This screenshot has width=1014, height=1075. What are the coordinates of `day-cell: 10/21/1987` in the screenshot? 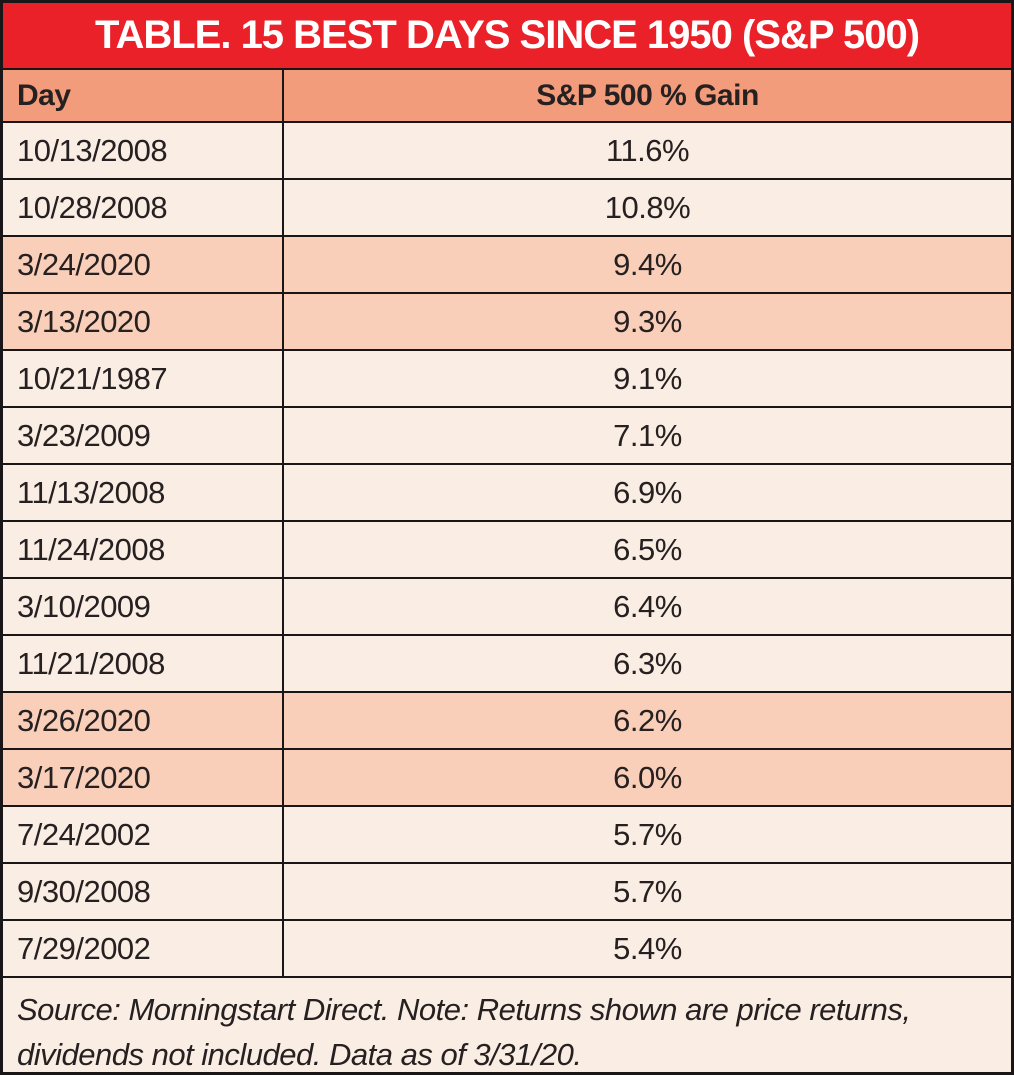 It's located at (143, 378).